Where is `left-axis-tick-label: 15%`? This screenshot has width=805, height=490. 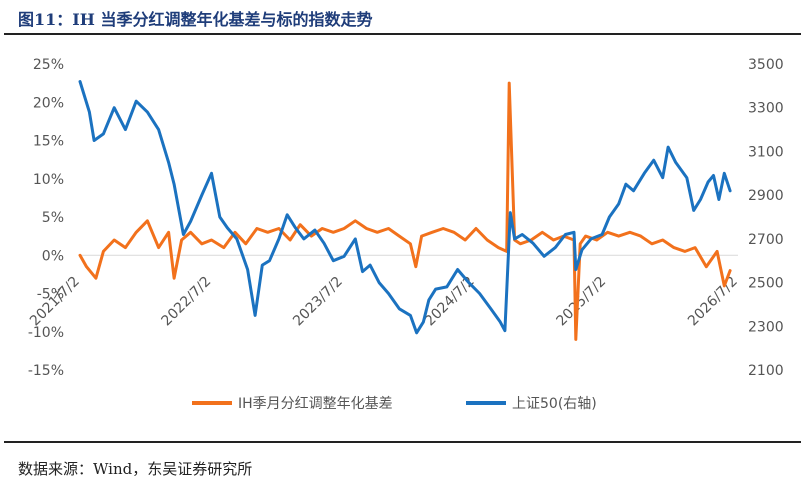
left-axis-tick-label: 15% is located at coordinates (48, 142).